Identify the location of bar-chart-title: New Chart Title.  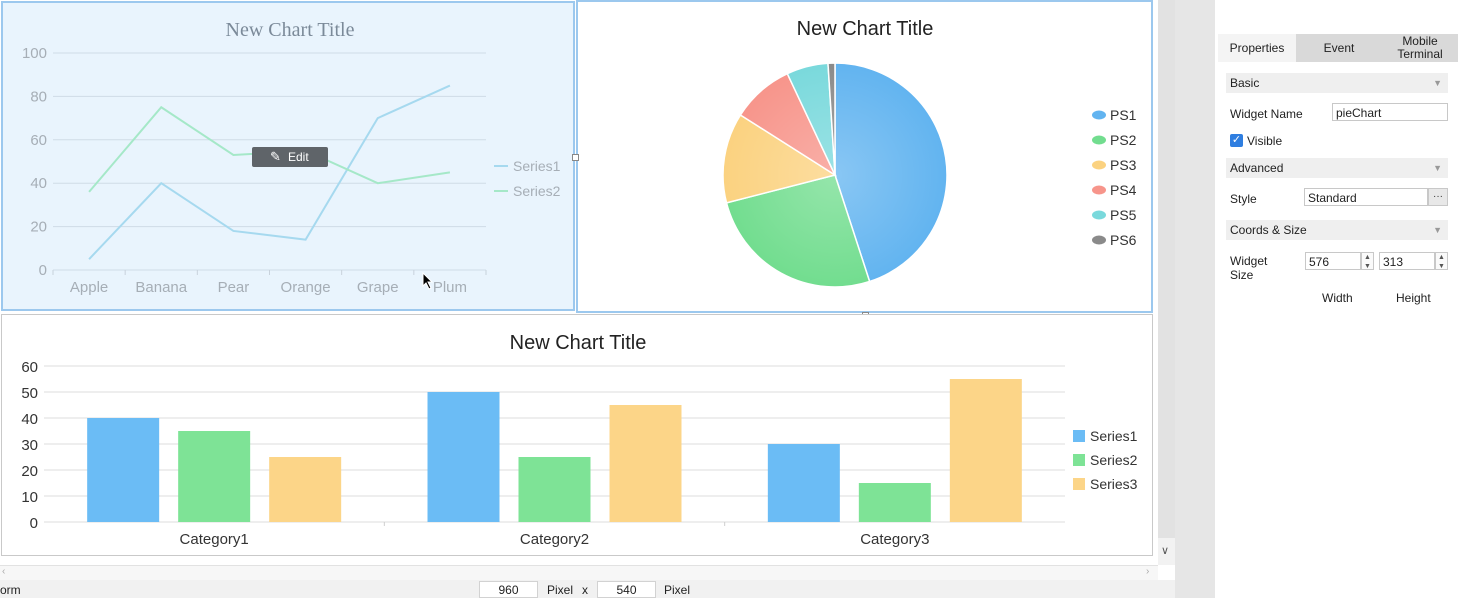
(578, 343).